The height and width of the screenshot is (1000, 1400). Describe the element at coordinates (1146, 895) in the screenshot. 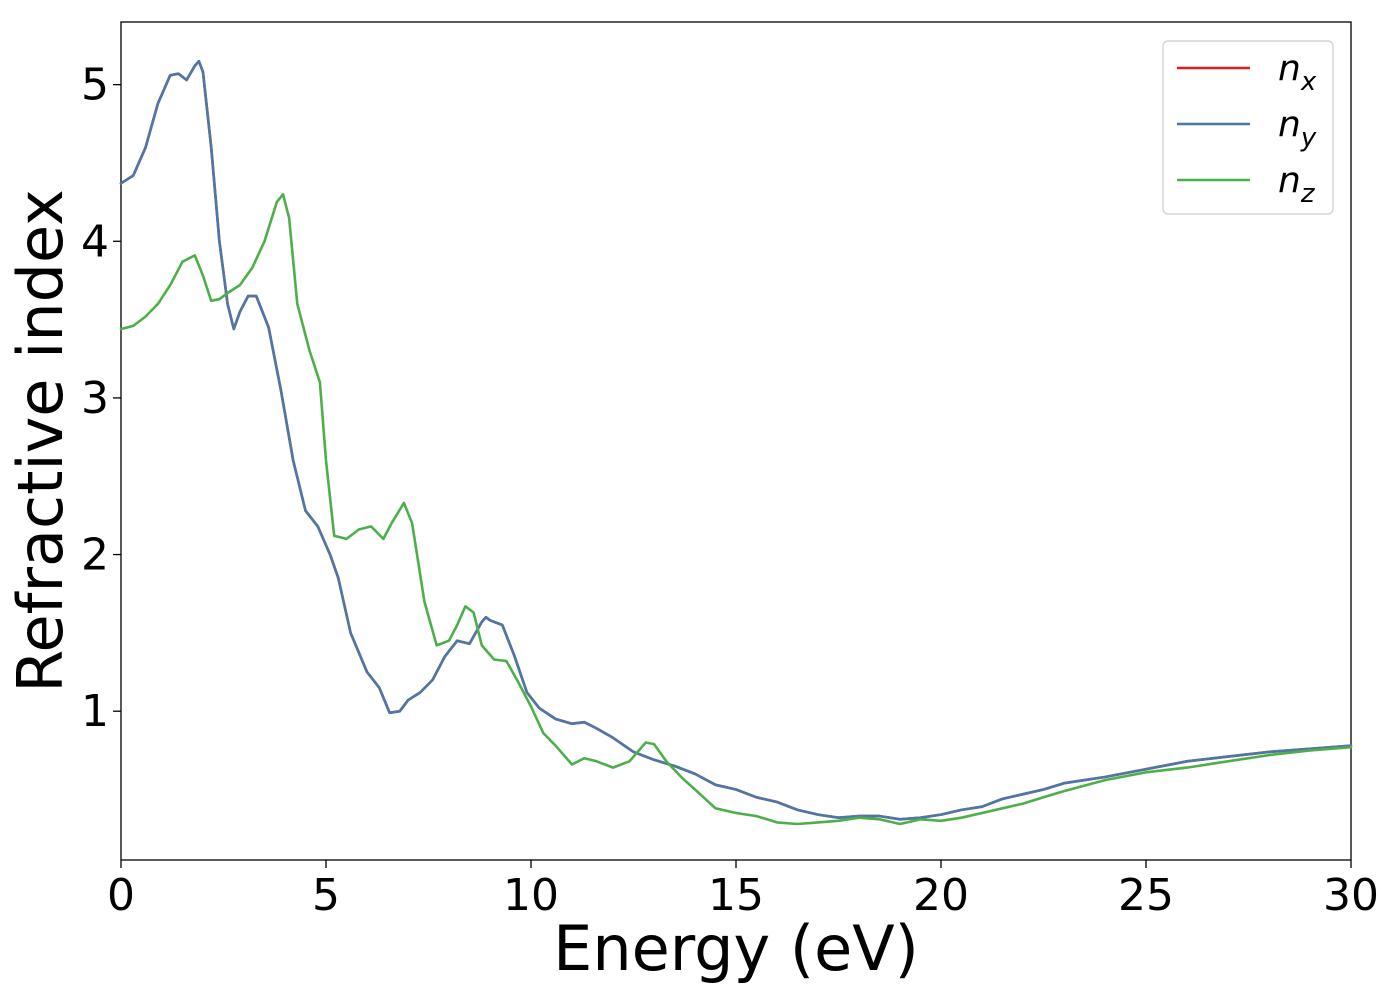

I see `x-tick-label: 25` at that location.